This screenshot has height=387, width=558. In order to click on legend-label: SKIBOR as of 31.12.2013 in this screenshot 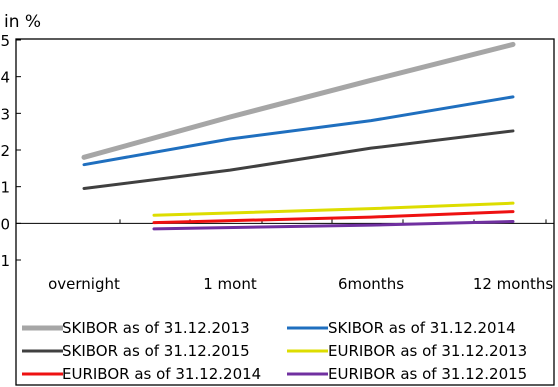, I will do `click(156, 328)`.